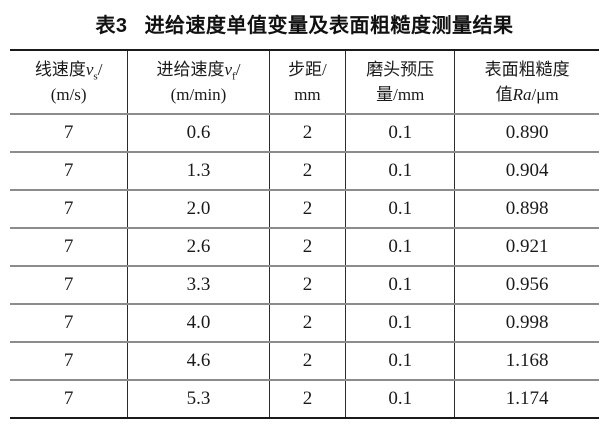  I want to click on header-text: 值, so click(504, 94).